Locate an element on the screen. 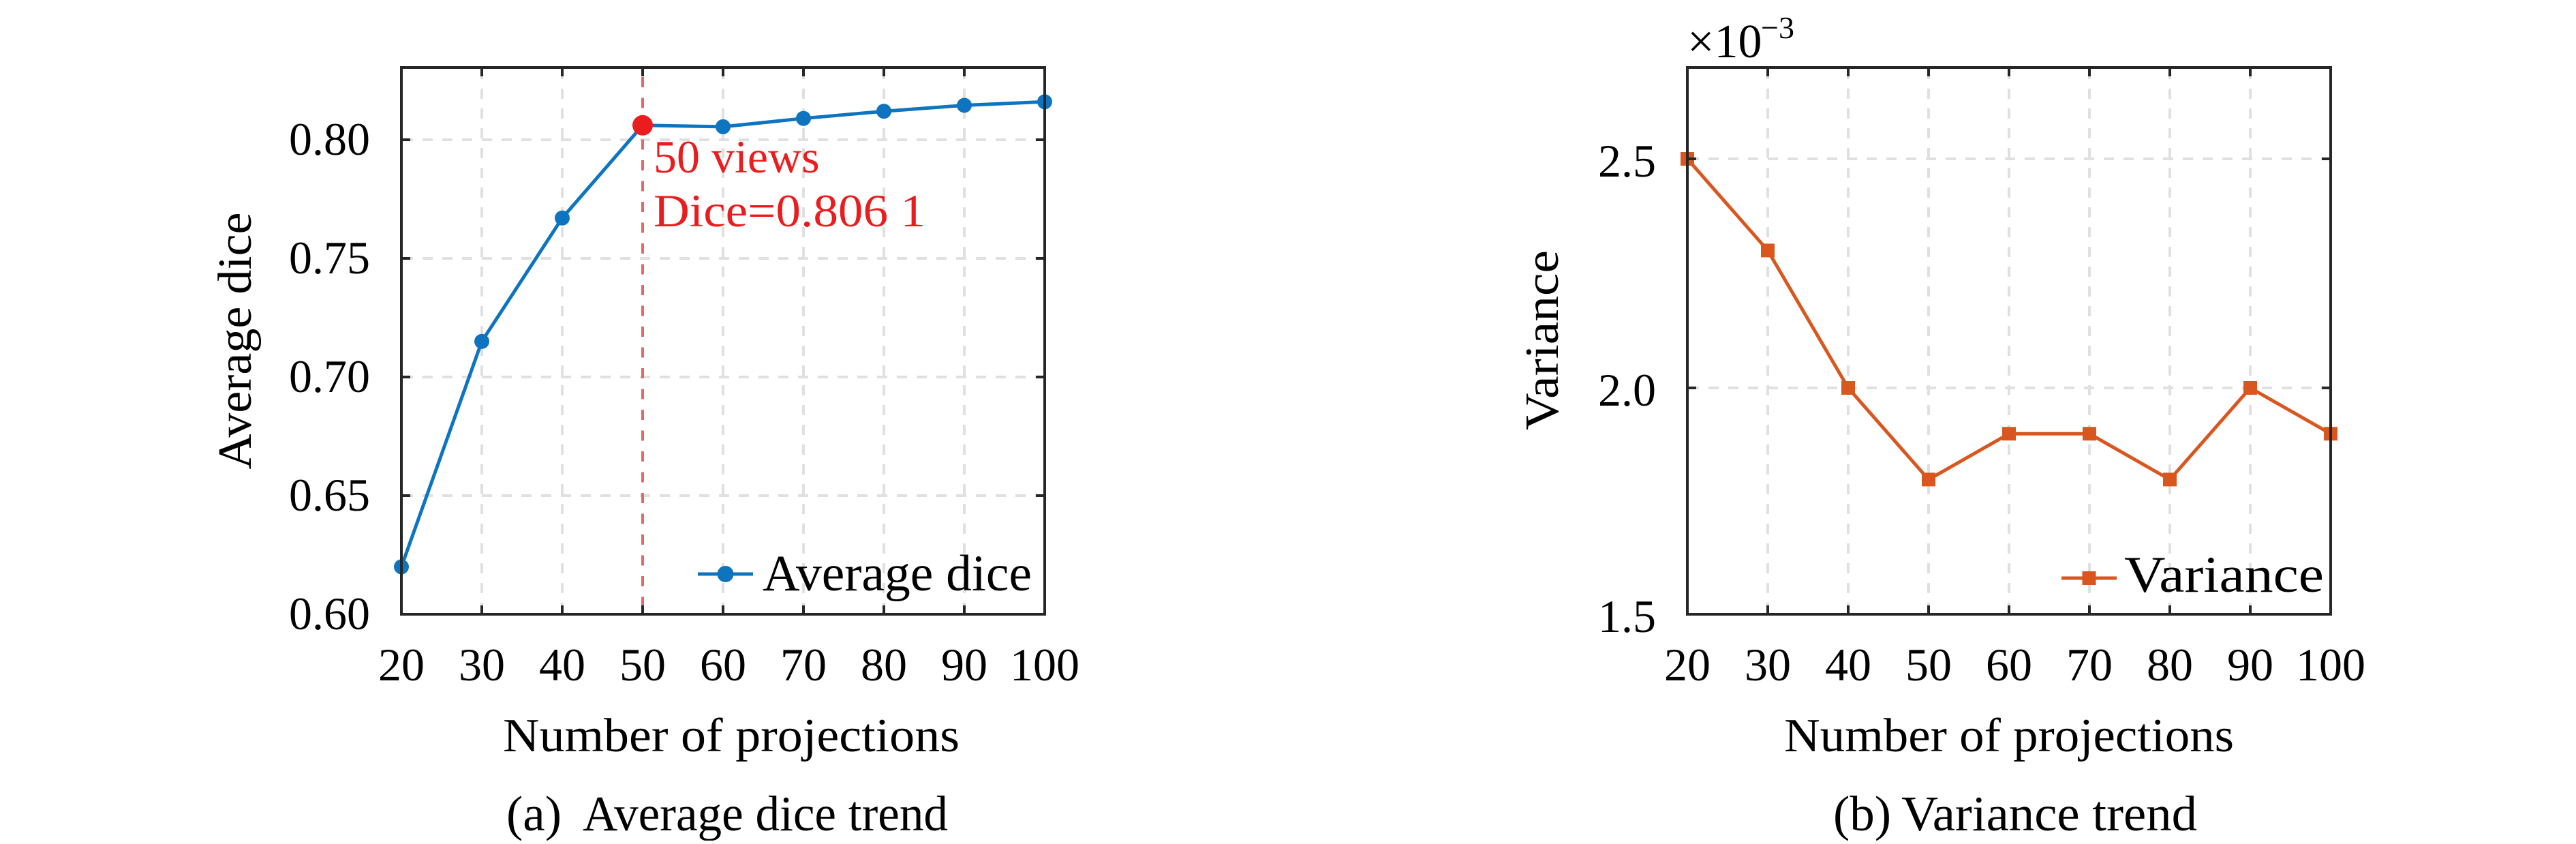 The height and width of the screenshot is (844, 2576). svg-text: Variance trend is located at coordinates (2049, 813).